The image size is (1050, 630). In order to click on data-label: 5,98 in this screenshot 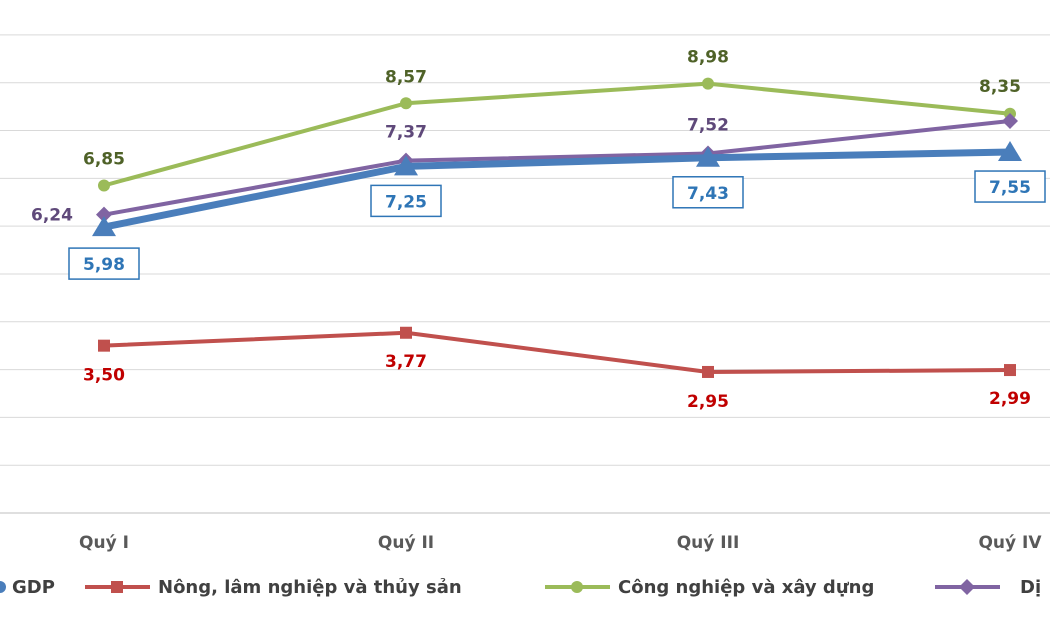, I will do `click(104, 265)`.